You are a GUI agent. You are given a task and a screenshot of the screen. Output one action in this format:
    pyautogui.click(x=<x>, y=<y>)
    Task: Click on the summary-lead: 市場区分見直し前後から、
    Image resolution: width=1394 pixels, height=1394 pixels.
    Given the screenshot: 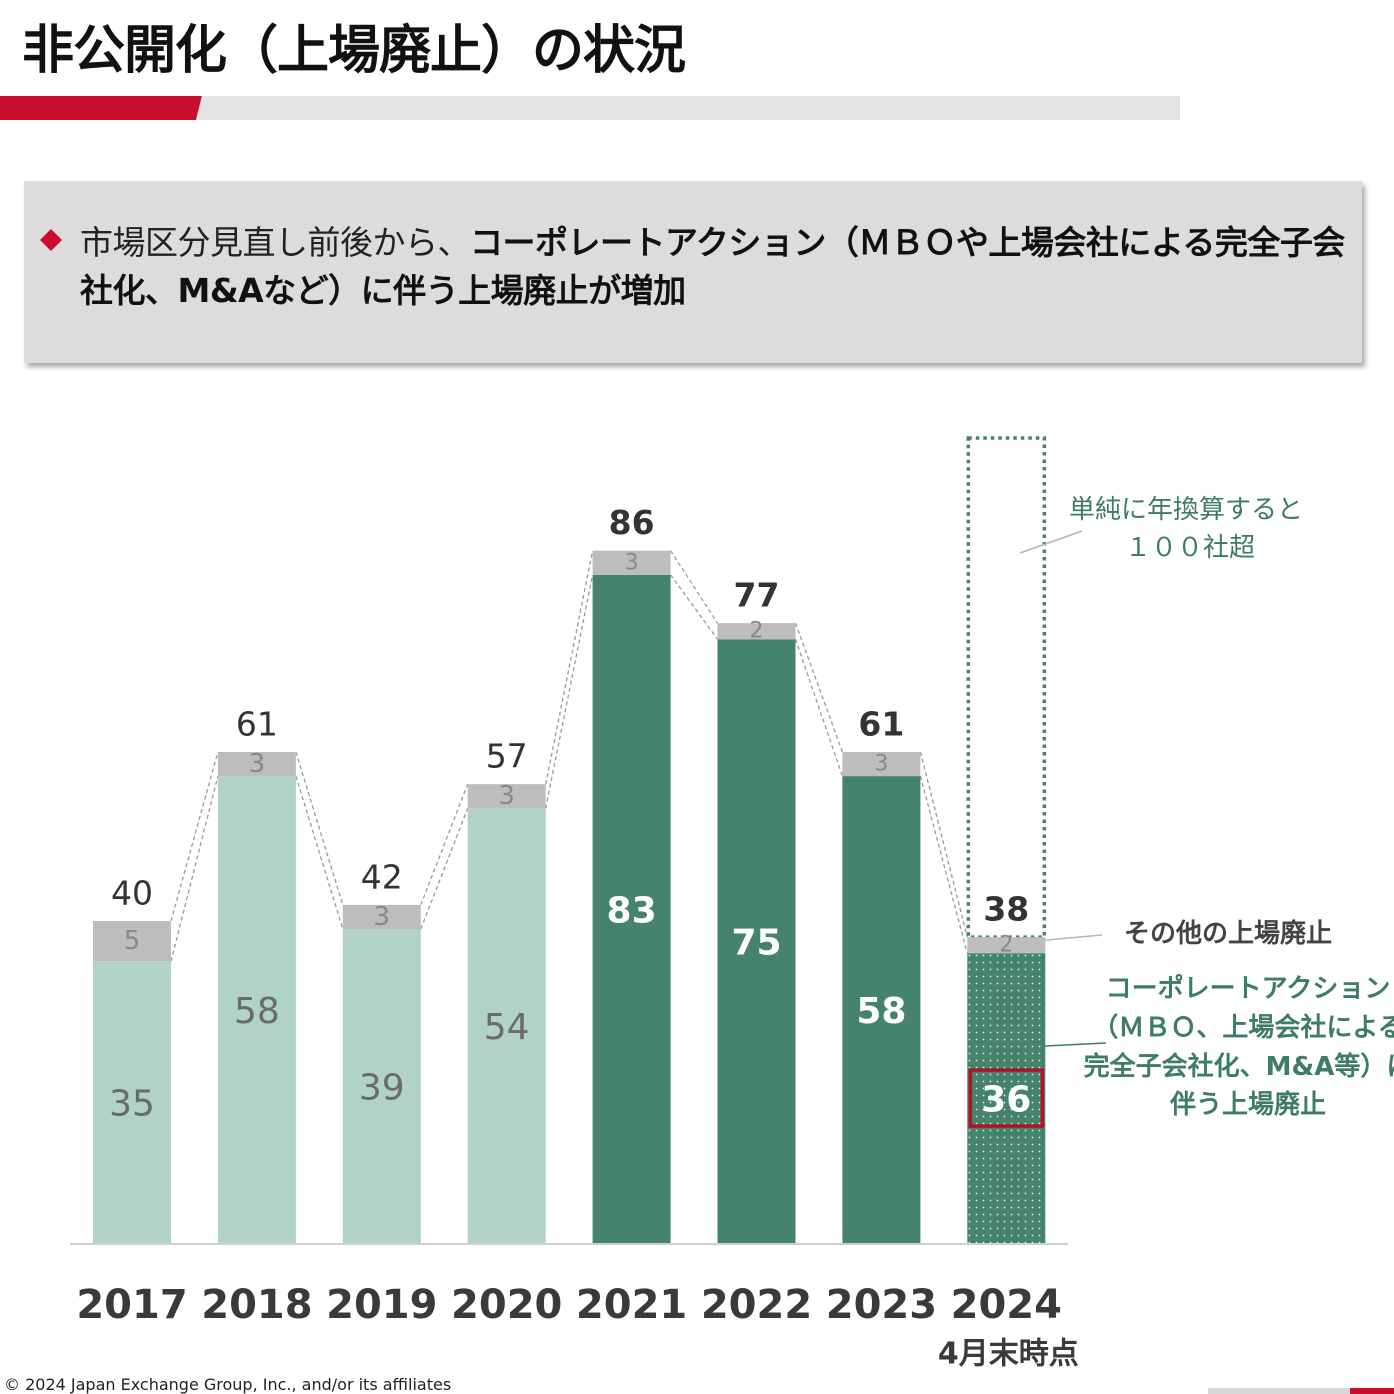 What is the action you would take?
    pyautogui.click(x=275, y=242)
    